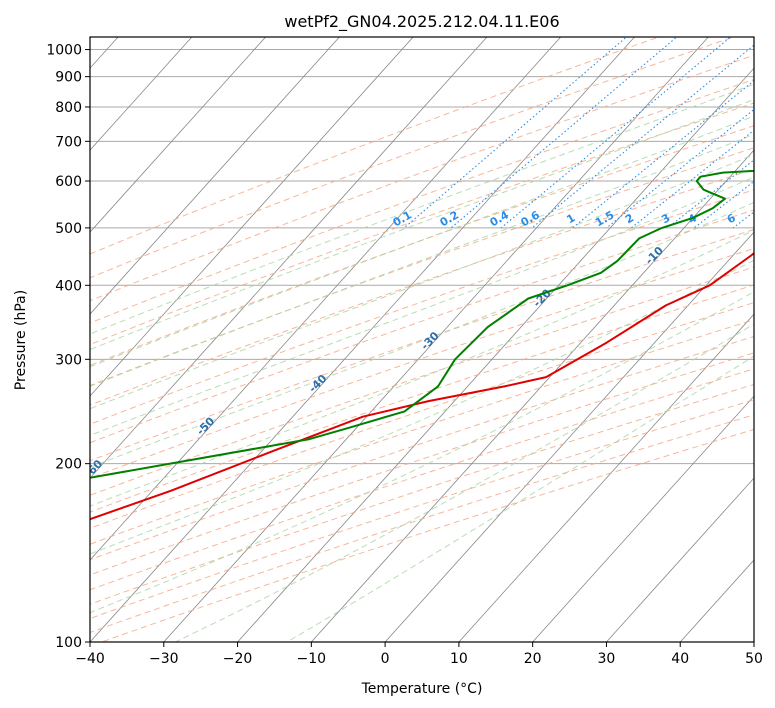 This screenshot has height=708, width=775. I want to click on chart-title: wetPf2_GN04.2025.212.04.11.E06, so click(421, 22).